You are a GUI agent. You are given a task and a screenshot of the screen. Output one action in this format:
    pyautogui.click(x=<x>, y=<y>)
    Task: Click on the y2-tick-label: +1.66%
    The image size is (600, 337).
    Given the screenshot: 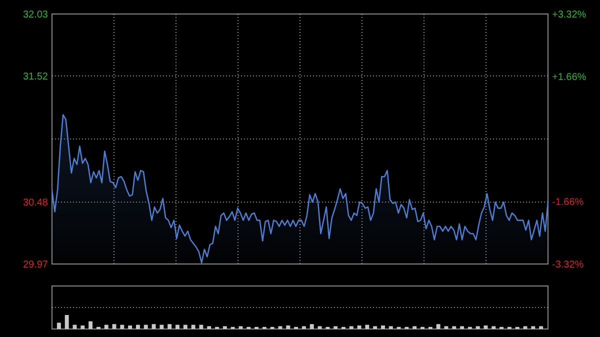 What is the action you would take?
    pyautogui.click(x=569, y=77)
    